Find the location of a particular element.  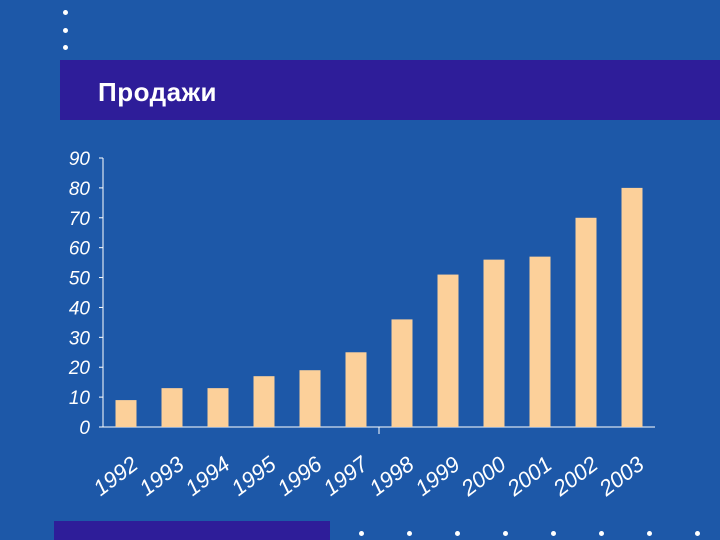

y-tick-label: 70 is located at coordinates (80, 219).